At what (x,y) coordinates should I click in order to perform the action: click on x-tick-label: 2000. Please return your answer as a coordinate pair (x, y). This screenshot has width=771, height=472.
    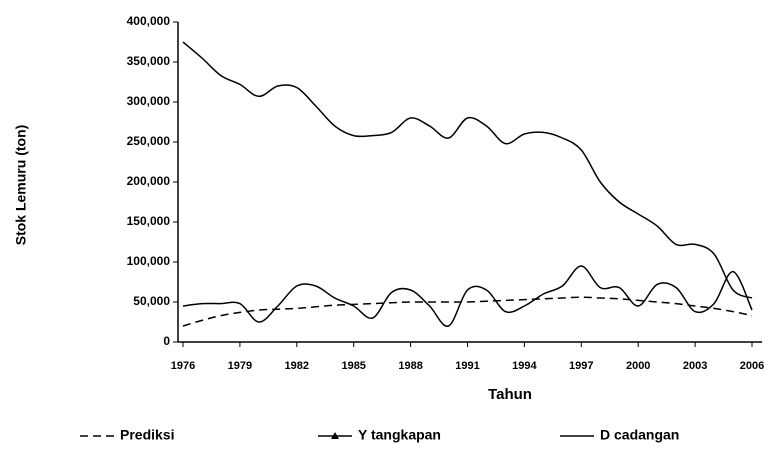
    Looking at the image, I should click on (638, 366).